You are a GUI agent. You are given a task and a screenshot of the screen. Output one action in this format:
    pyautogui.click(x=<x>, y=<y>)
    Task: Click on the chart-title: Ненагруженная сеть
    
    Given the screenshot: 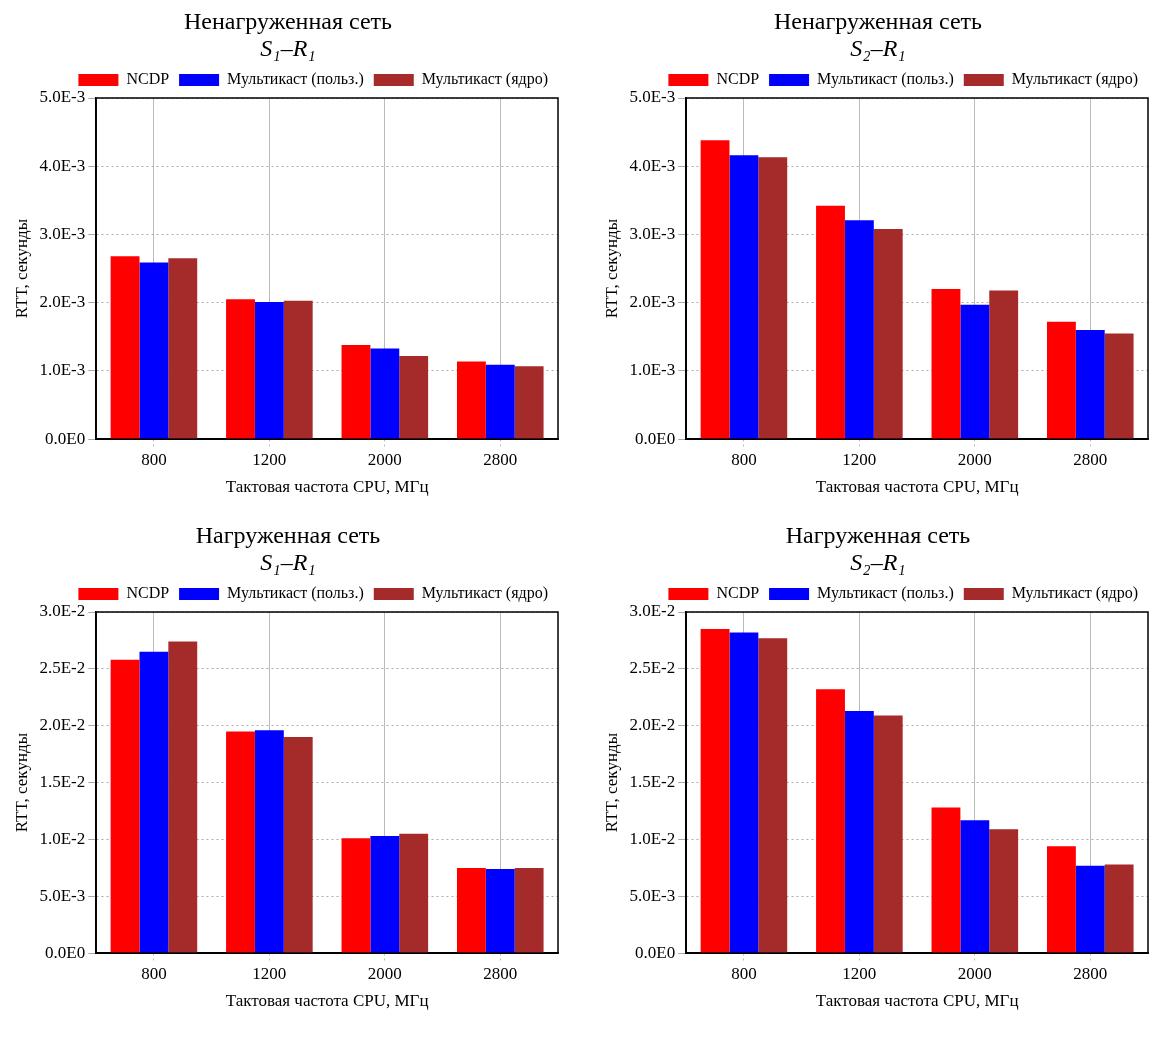 What is the action you would take?
    pyautogui.click(x=878, y=21)
    